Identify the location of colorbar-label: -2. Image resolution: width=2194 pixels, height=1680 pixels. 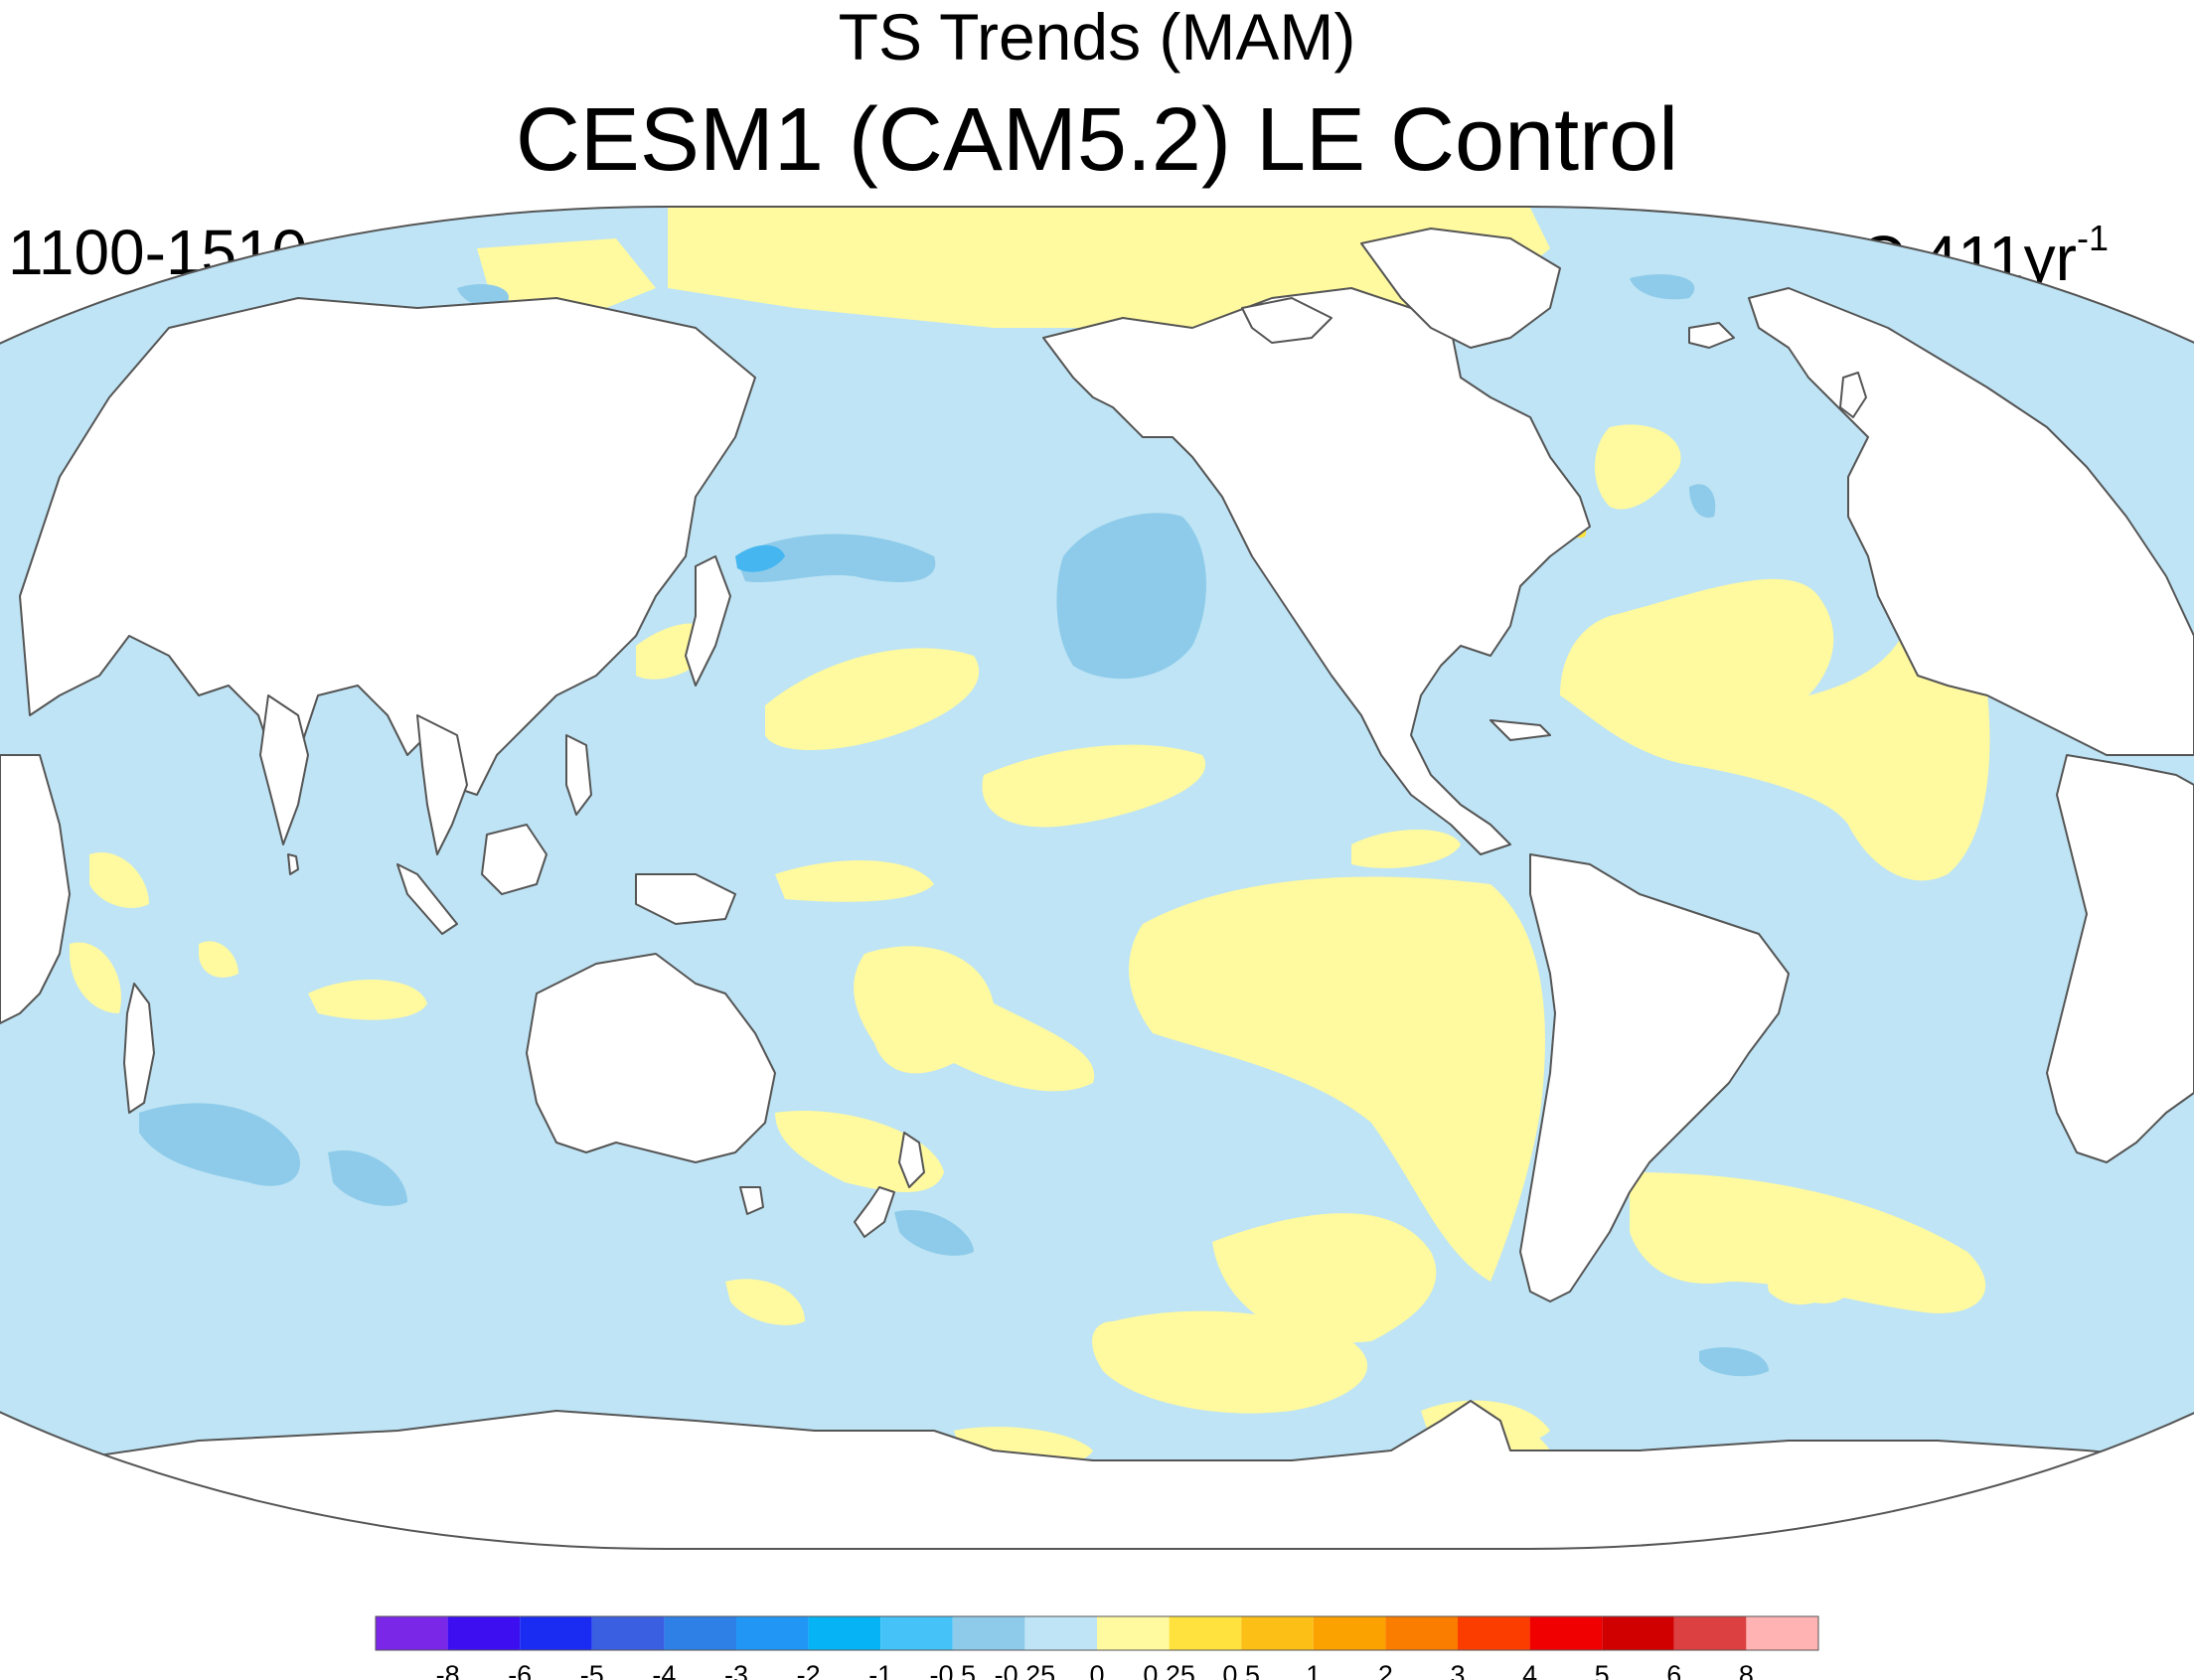
(809, 1670).